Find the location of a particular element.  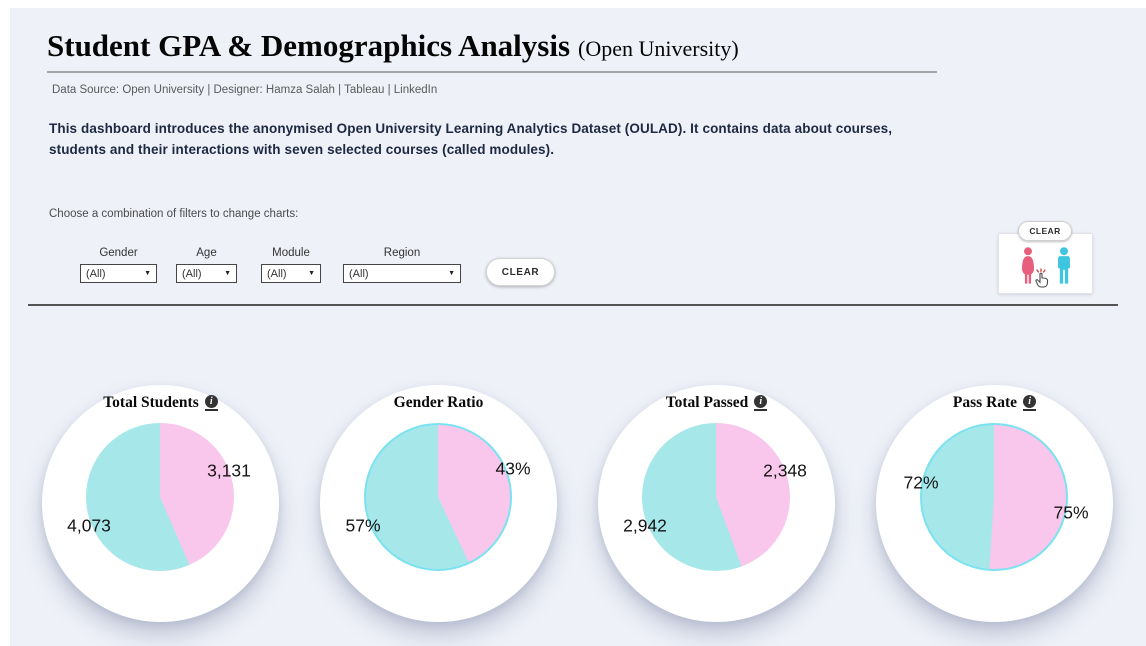

pie-value-female: 75% is located at coordinates (1071, 512).